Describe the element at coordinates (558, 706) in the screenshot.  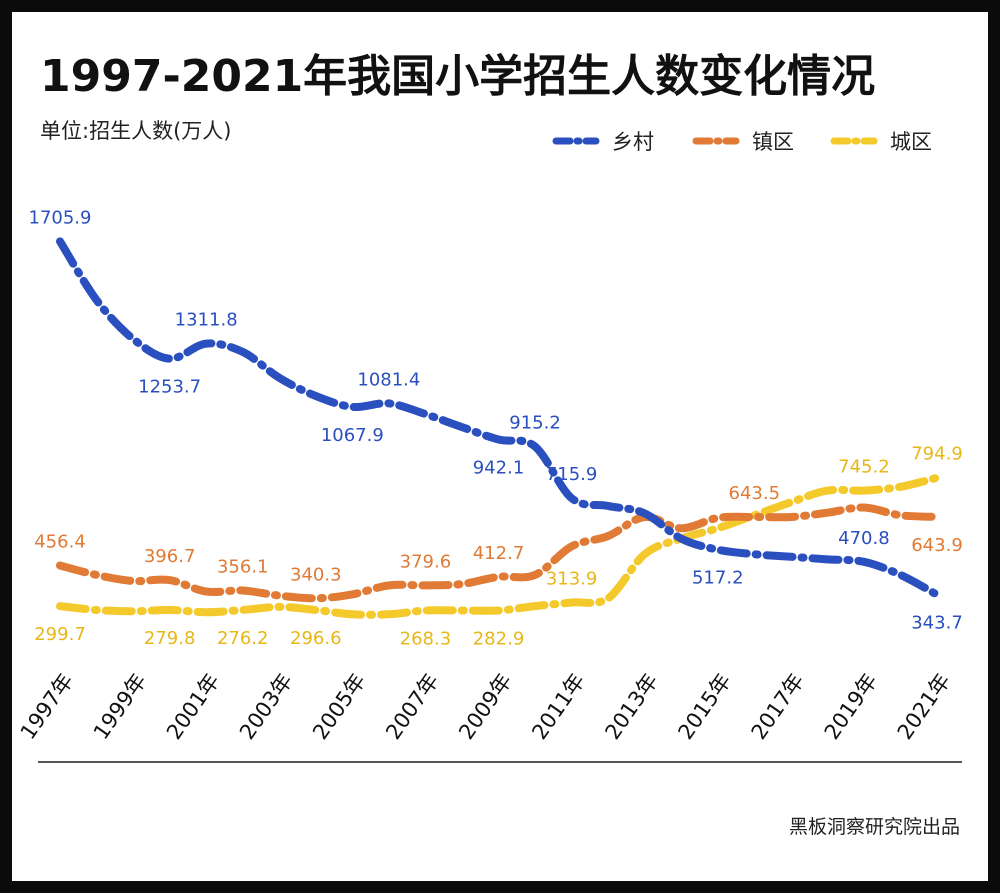
I see `x-tick-label: 2011年` at that location.